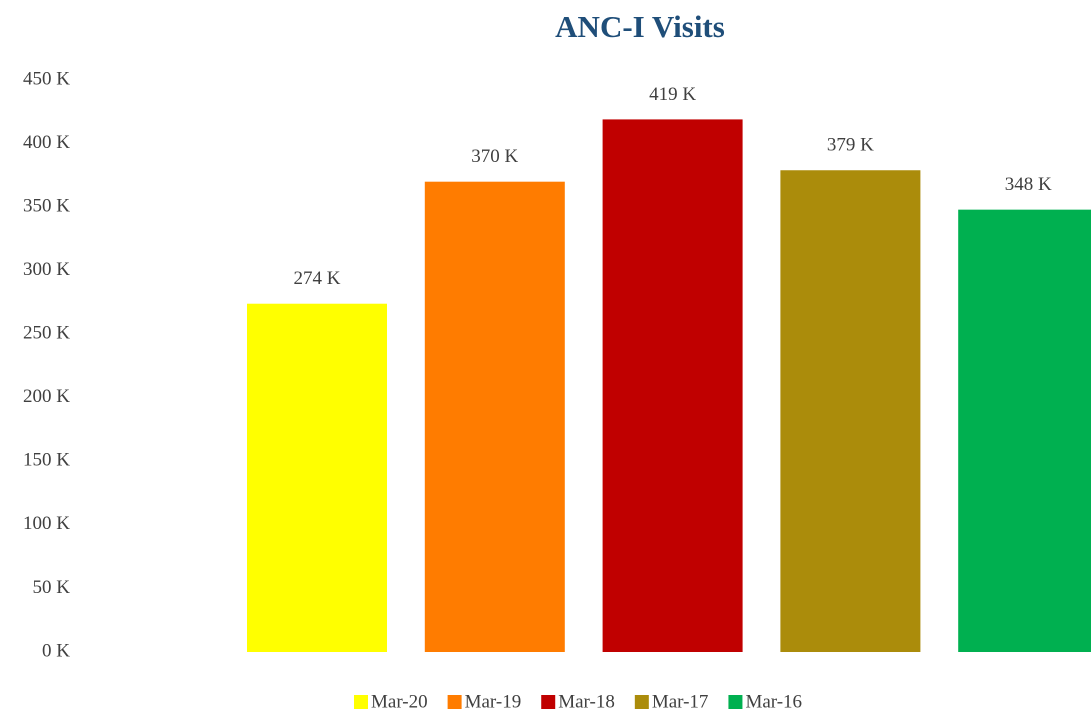 Image resolution: width=1091 pixels, height=712 pixels. What do you see at coordinates (52, 587) in the screenshot?
I see `y-tick-label: 50 K` at bounding box center [52, 587].